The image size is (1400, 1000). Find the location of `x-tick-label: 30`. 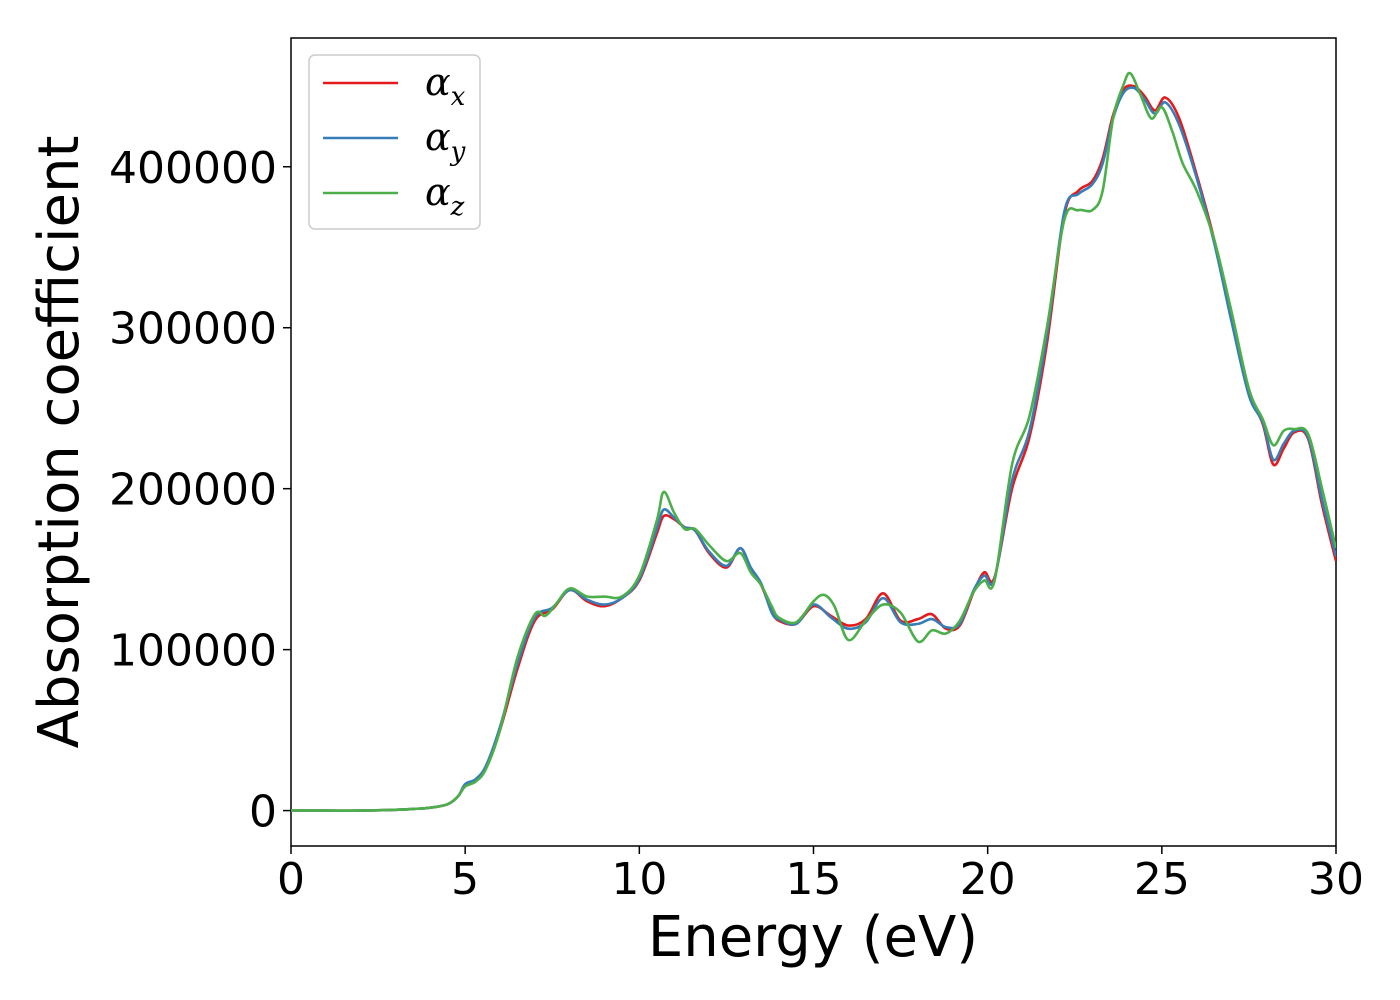

x-tick-label: 30 is located at coordinates (1336, 879).